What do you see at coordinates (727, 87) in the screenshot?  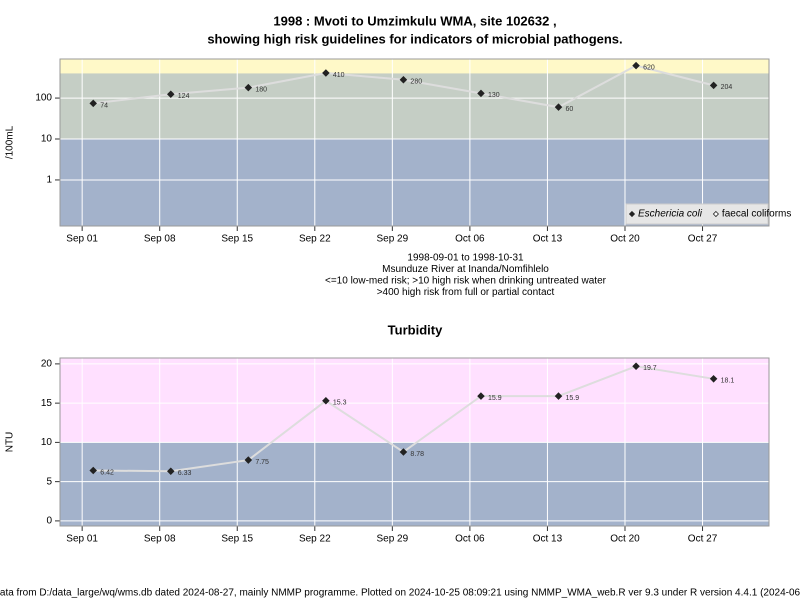 I see `data-label: 204` at bounding box center [727, 87].